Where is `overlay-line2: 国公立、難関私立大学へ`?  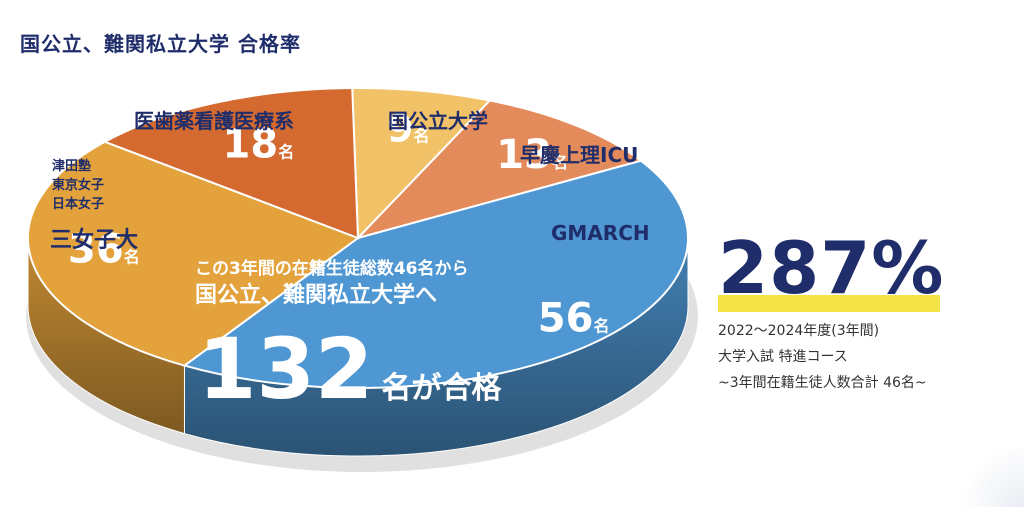 overlay-line2: 国公立、難関私立大学へ is located at coordinates (316, 295).